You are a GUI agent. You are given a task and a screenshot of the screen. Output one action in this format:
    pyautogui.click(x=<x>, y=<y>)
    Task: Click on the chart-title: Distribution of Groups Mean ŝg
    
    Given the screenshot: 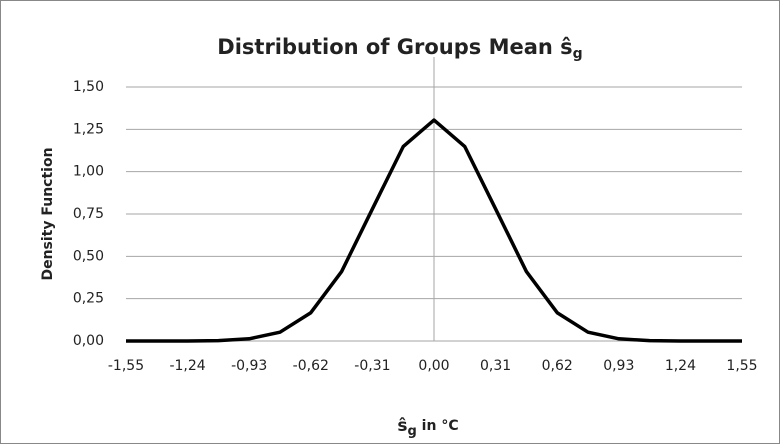 What is the action you would take?
    pyautogui.click(x=399, y=48)
    